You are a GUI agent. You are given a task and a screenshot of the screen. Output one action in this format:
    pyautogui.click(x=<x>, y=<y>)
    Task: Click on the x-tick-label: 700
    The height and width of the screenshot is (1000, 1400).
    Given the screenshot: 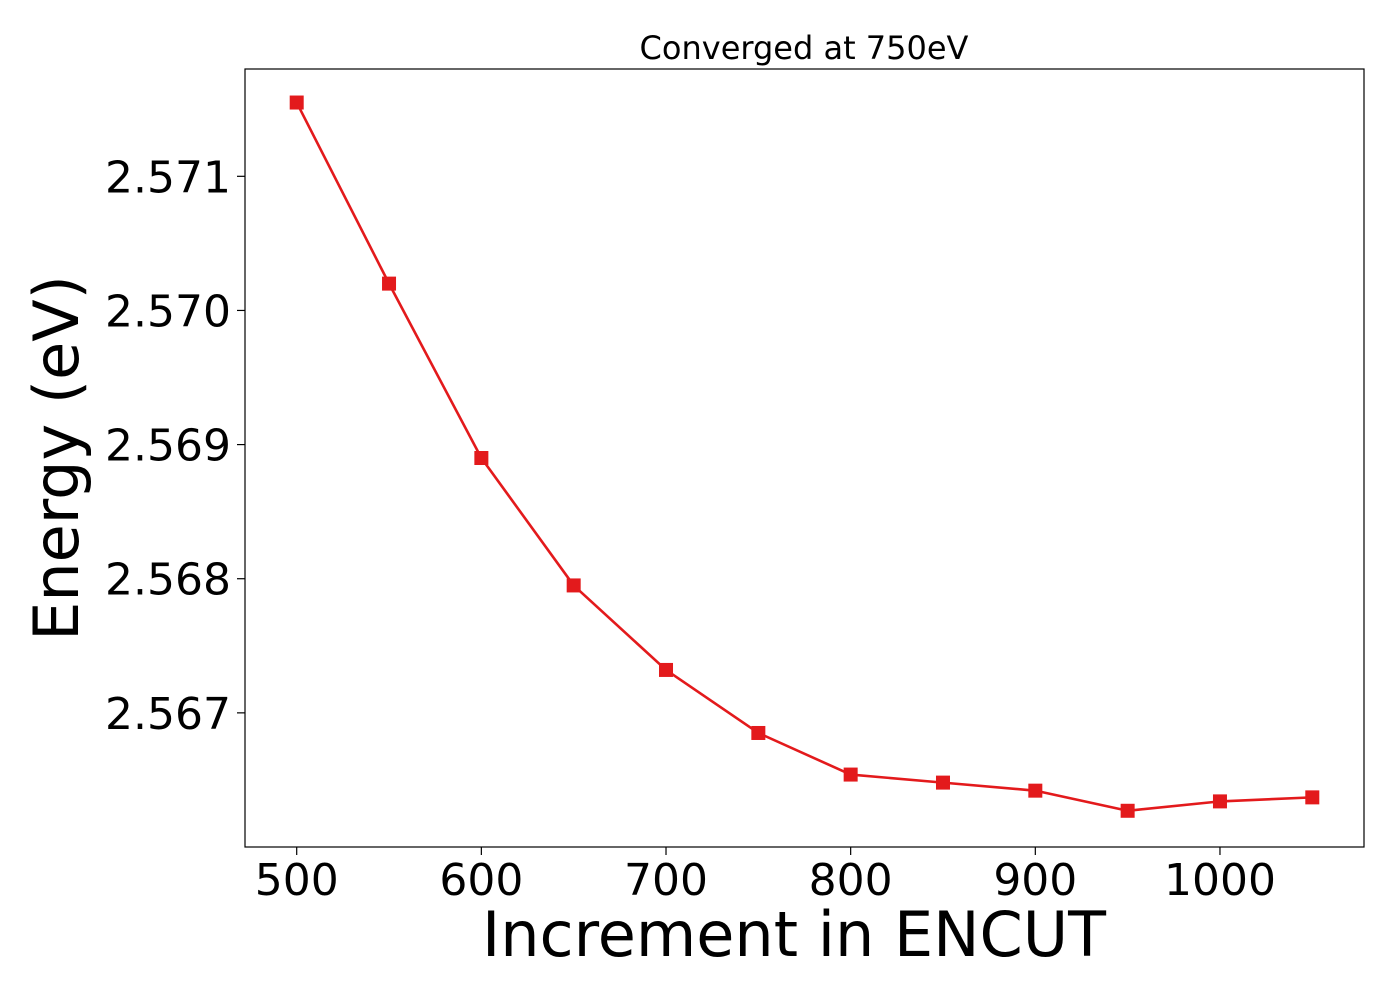 What is the action you would take?
    pyautogui.click(x=666, y=880)
    